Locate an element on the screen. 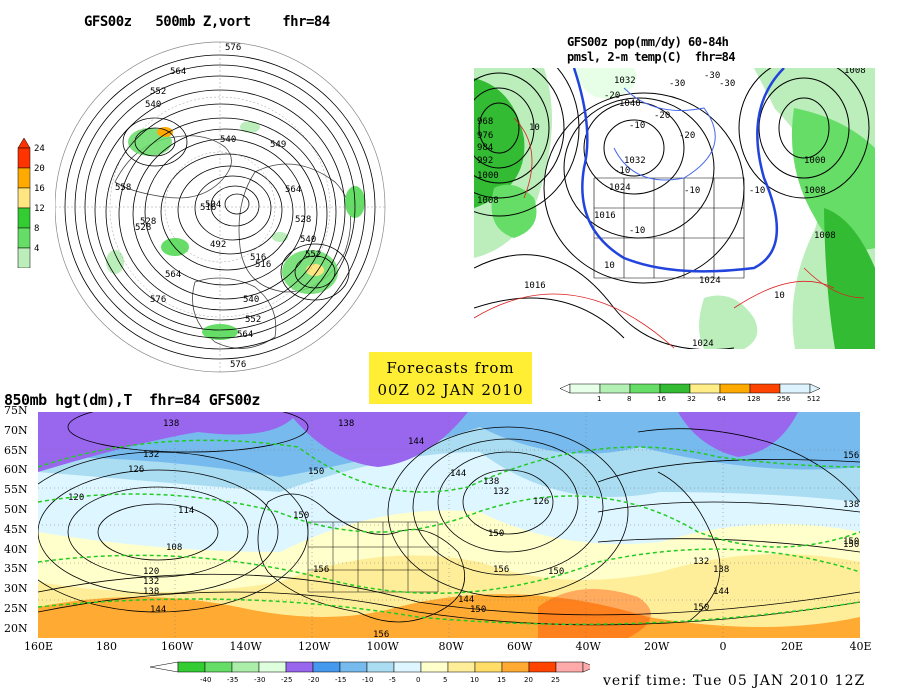 Image resolution: width=900 pixels, height=700 pixels. temp-legend-tick: -15 is located at coordinates (340, 680).